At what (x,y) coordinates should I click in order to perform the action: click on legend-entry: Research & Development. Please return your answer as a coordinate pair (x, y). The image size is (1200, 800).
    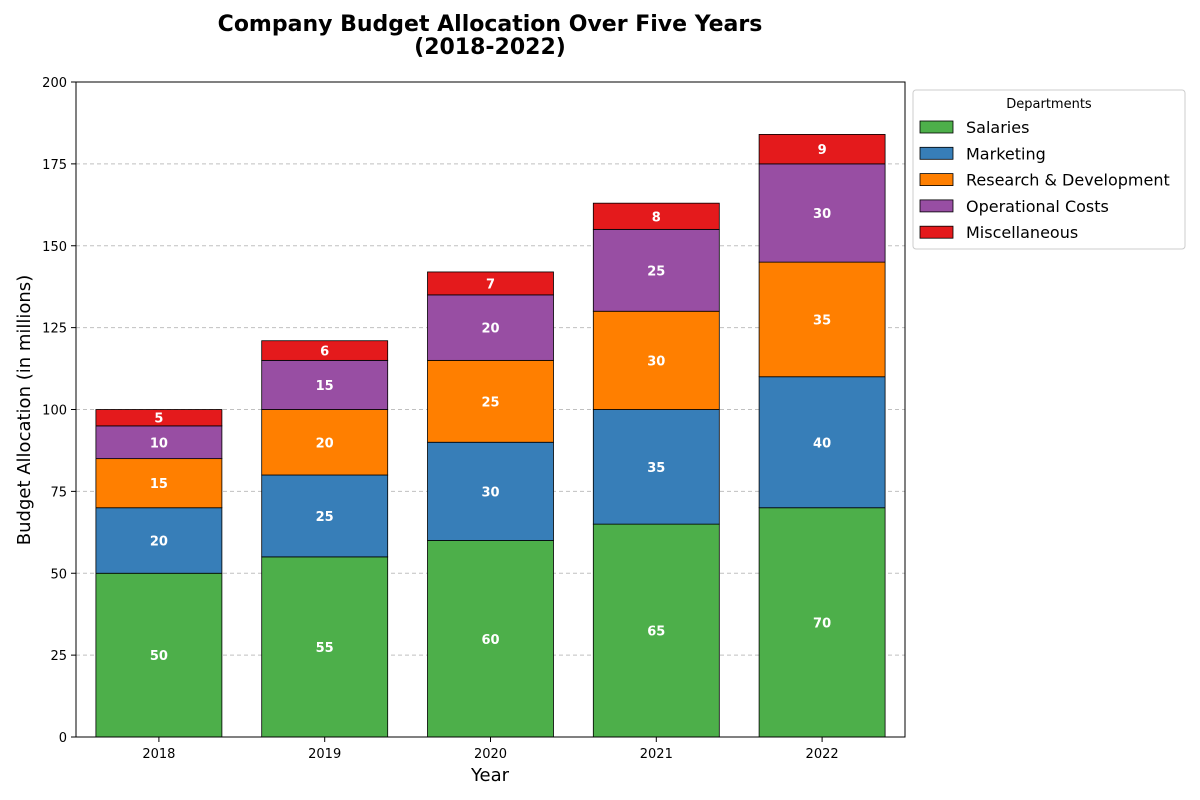
    Looking at the image, I should click on (1068, 180).